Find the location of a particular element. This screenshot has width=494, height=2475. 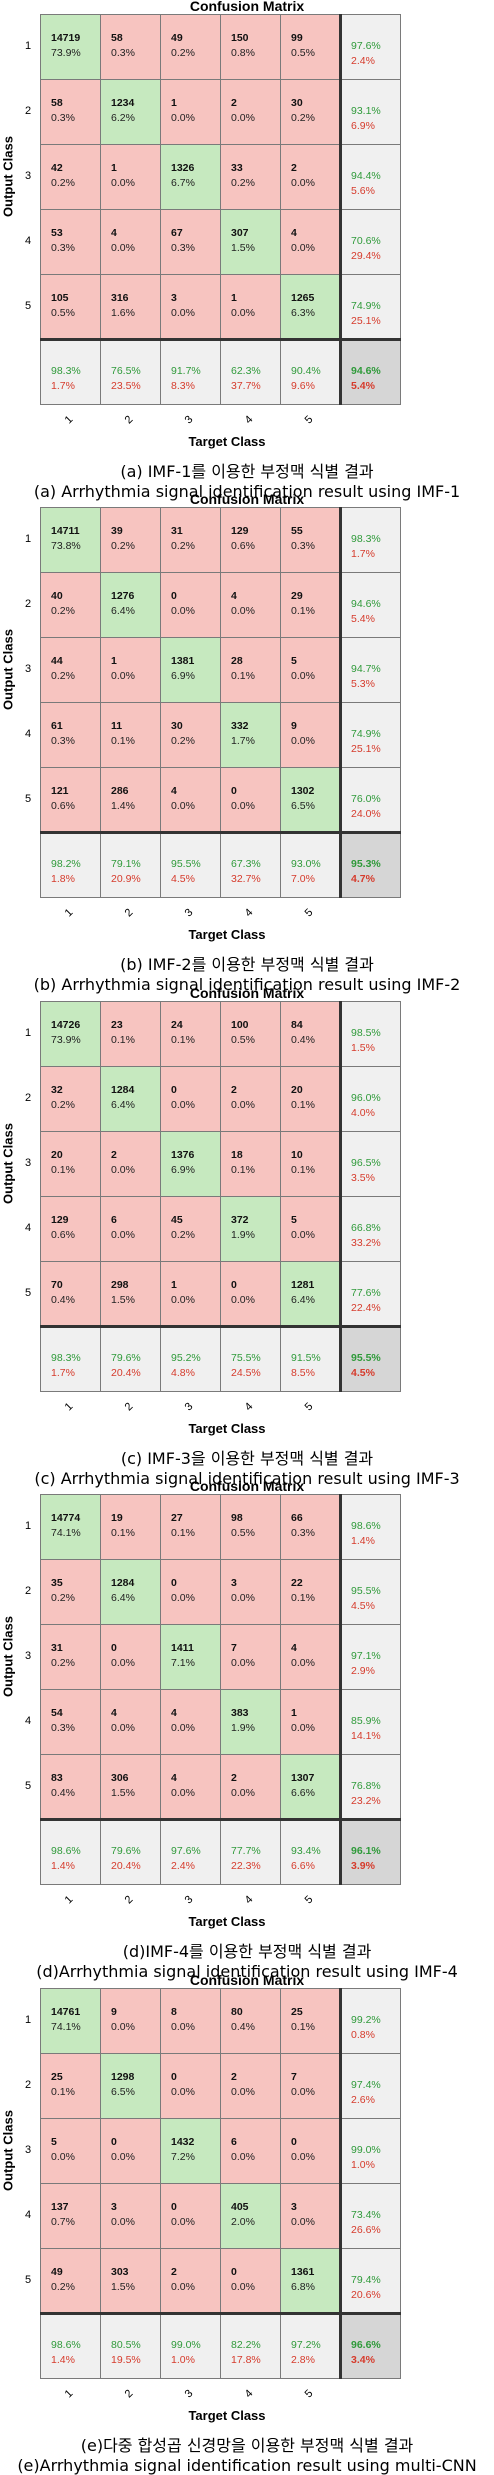

col-error-pct: 20.9% is located at coordinates (126, 879).